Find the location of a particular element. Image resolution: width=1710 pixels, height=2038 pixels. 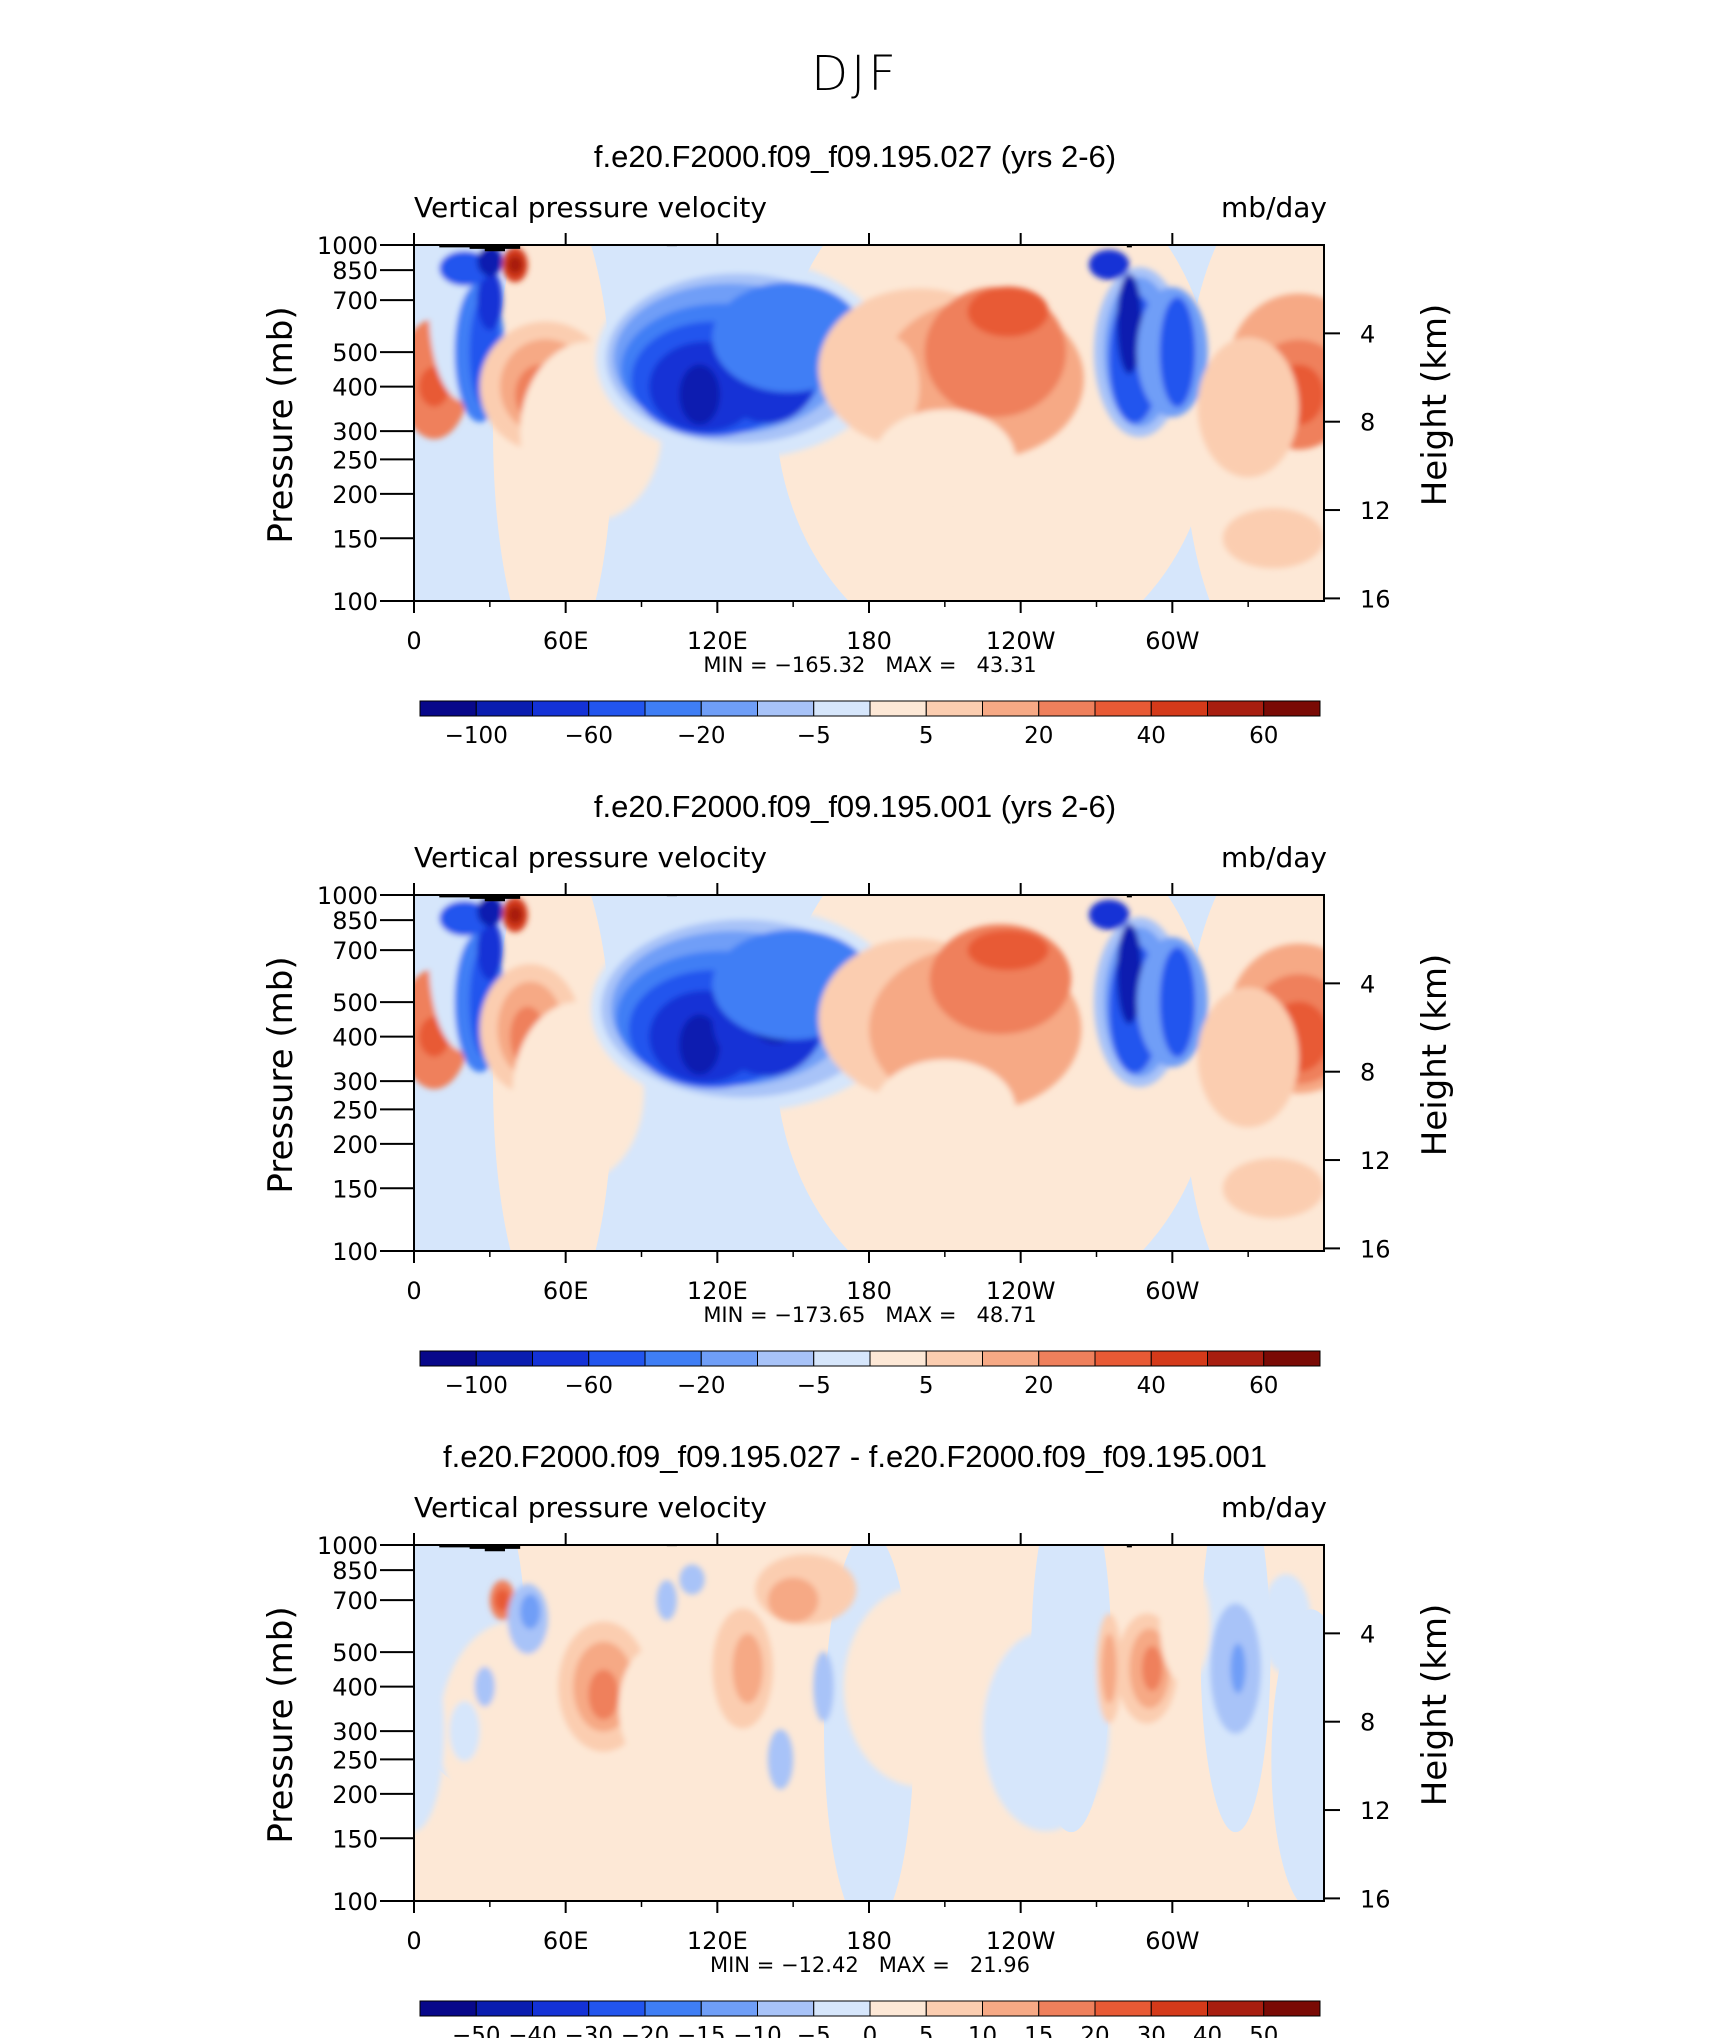

y-axis-title-right: Height (km) is located at coordinates (1435, 1055).